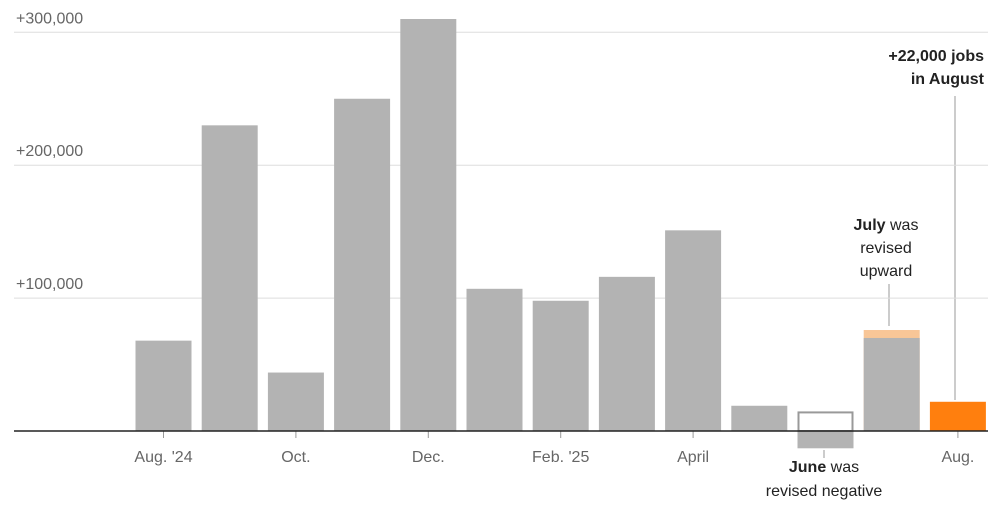 This screenshot has width=1000, height=523. What do you see at coordinates (49, 284) in the screenshot?
I see `y-tick-label: +100,000` at bounding box center [49, 284].